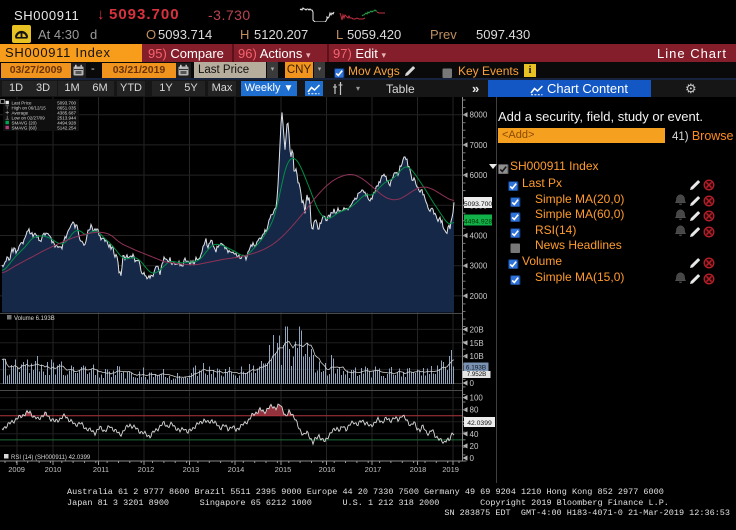  What do you see at coordinates (146, 469) in the screenshot?
I see `svg-text: 2012` at bounding box center [146, 469].